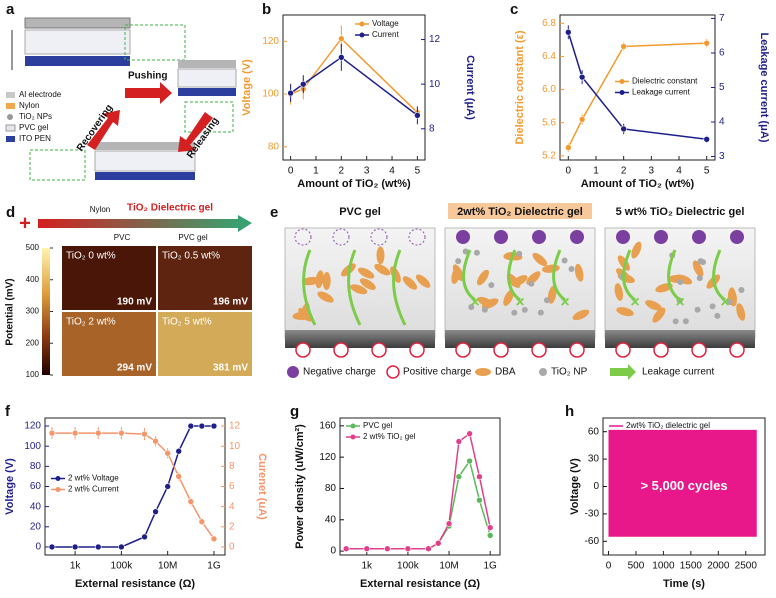  What do you see at coordinates (679, 171) in the screenshot?
I see `x-tick-label: 4` at bounding box center [679, 171].